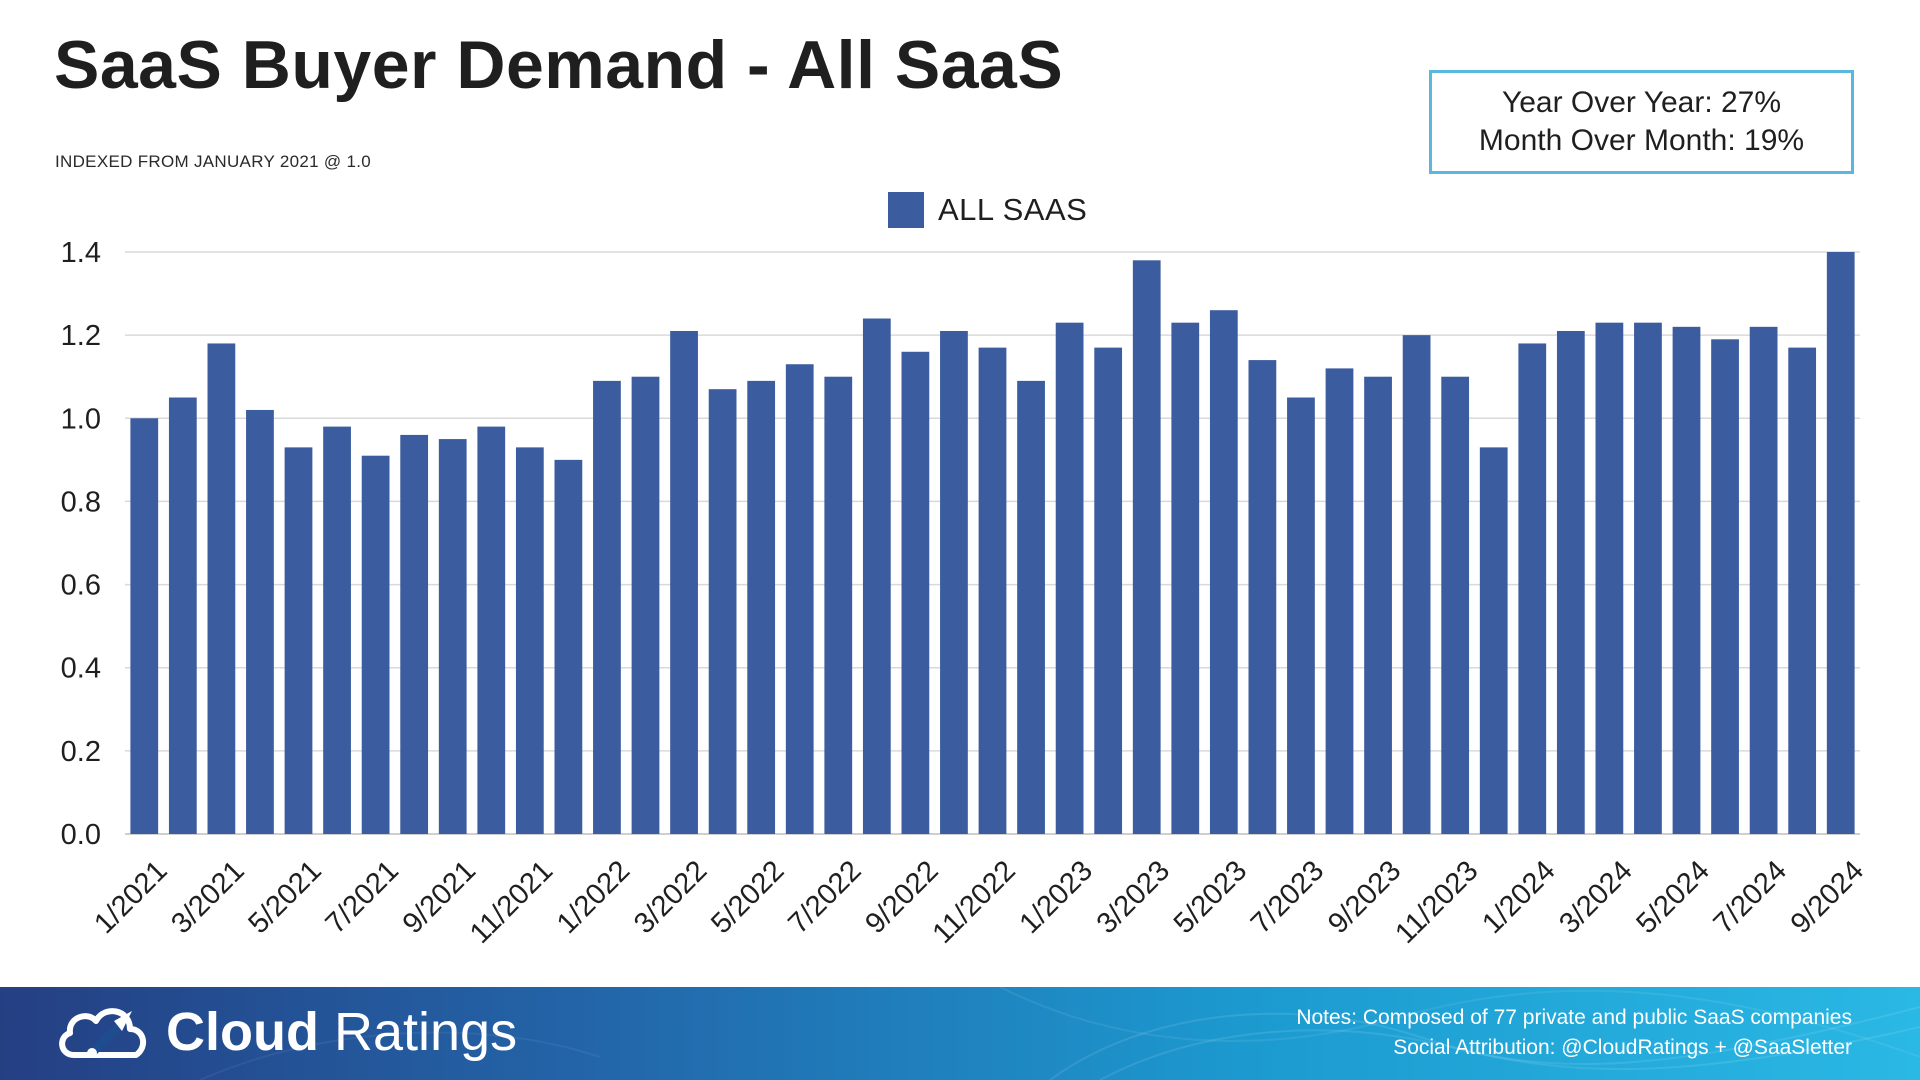 The height and width of the screenshot is (1080, 1920). Describe the element at coordinates (213, 161) in the screenshot. I see `chart-subtitle: INDEXED FROM JANUARY 2021 @ 1.0` at that location.